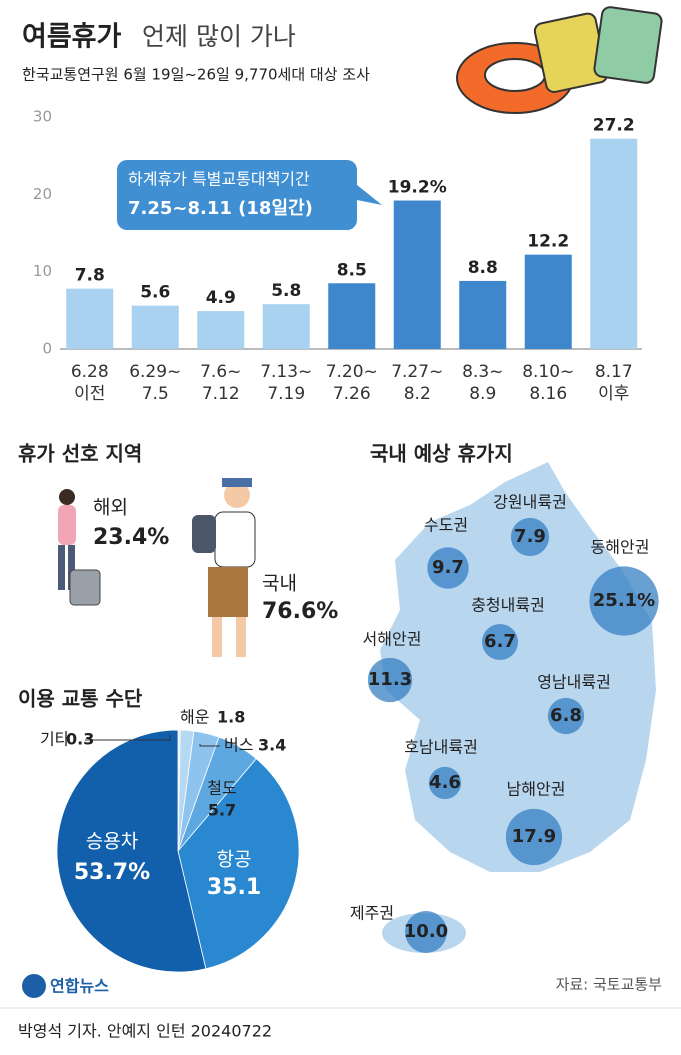 The width and height of the screenshot is (681, 1055). What do you see at coordinates (34, 986) in the screenshot?
I see `logo-mark` at bounding box center [34, 986].